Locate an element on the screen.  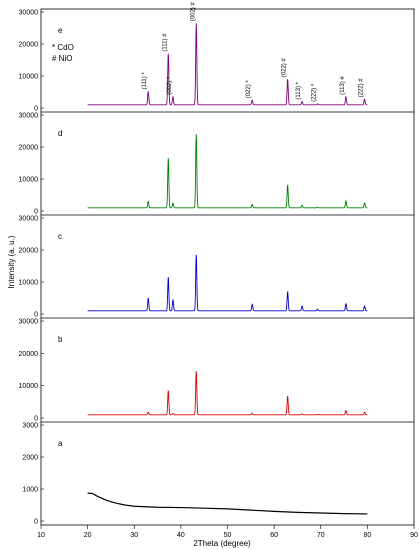
peak-annotation: (111) # is located at coordinates (165, 42).